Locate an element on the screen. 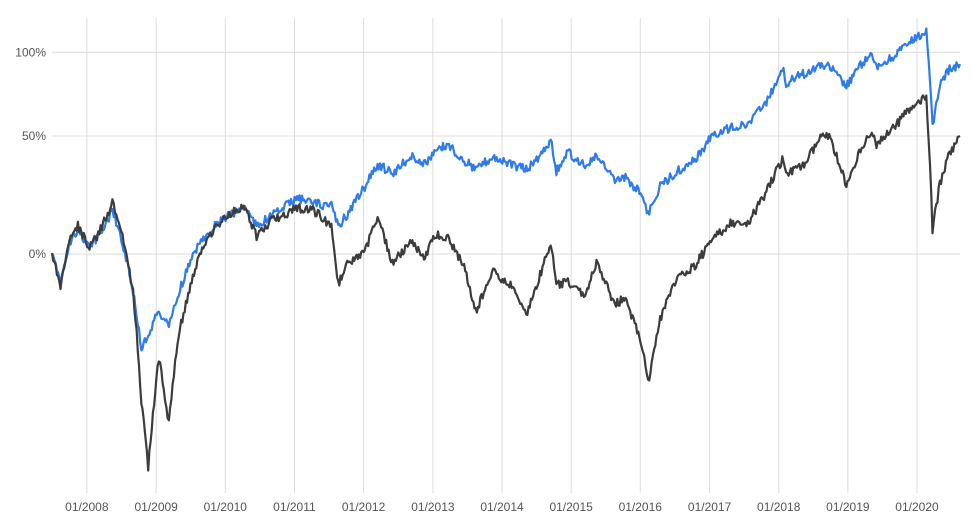 Image resolution: width=973 pixels, height=529 pixels. y-tick-label: 0% is located at coordinates (38, 254).